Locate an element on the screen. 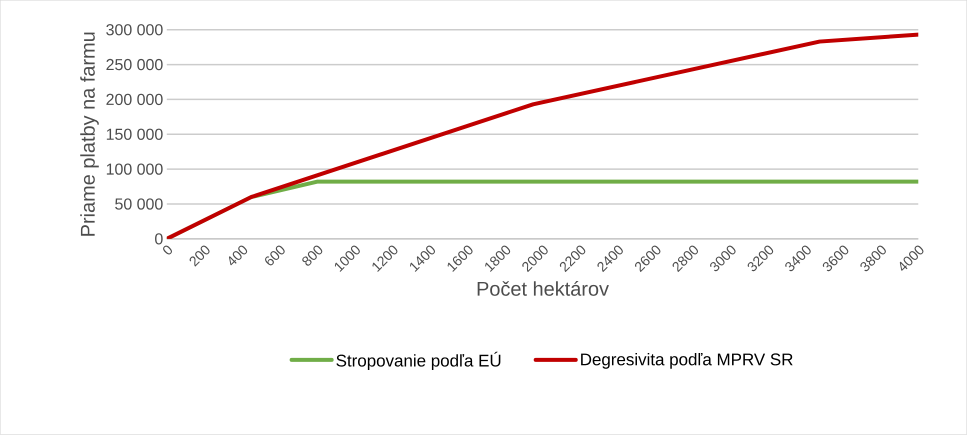 Image resolution: width=967 pixels, height=435 pixels. x-tick-label: 800 is located at coordinates (312, 256).